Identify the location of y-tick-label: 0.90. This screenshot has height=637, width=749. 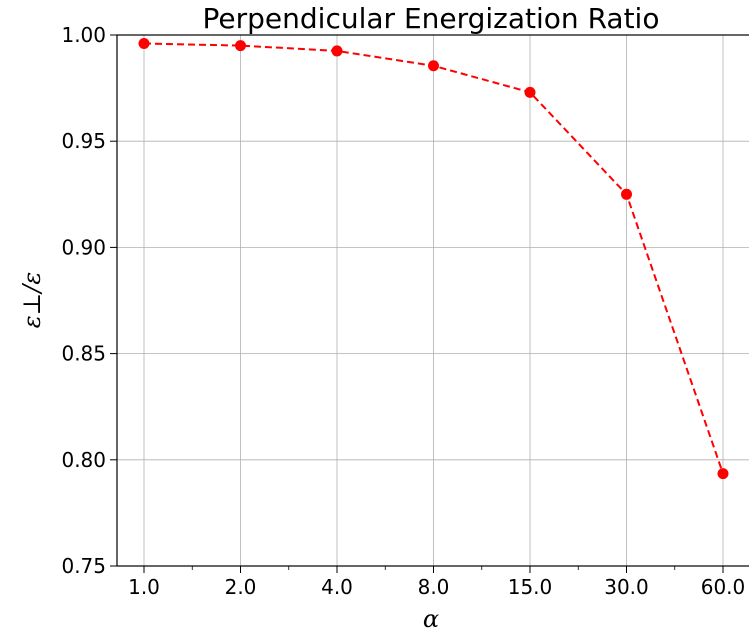
(83, 247).